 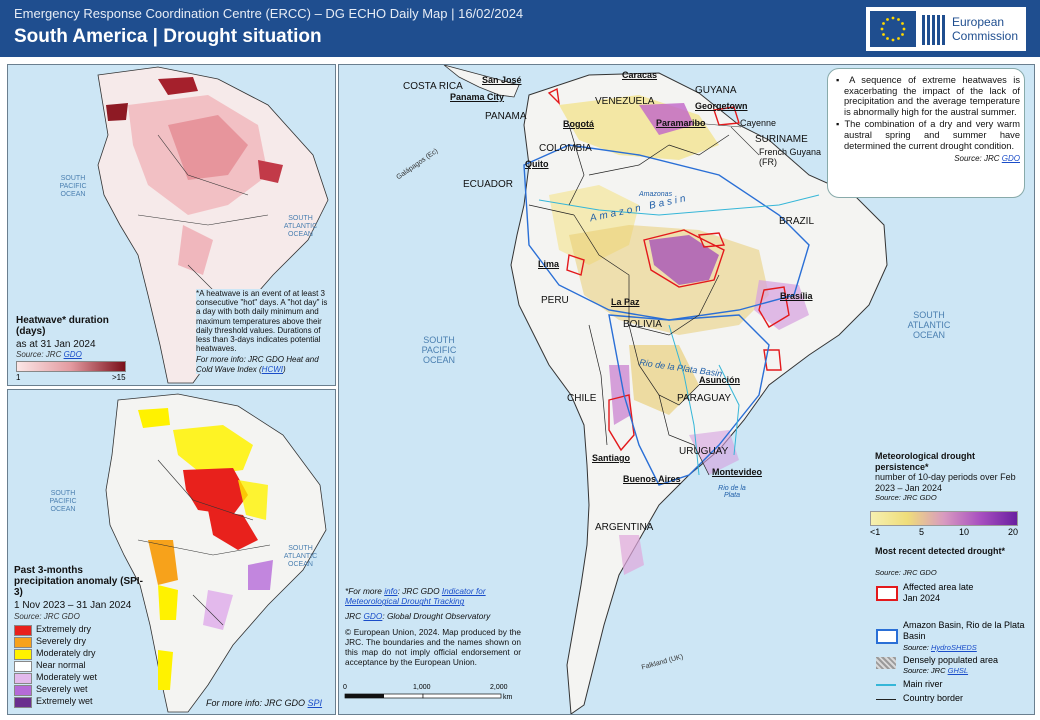 What do you see at coordinates (642, 324) in the screenshot?
I see `country-bolivia: BOLIVIA` at bounding box center [642, 324].